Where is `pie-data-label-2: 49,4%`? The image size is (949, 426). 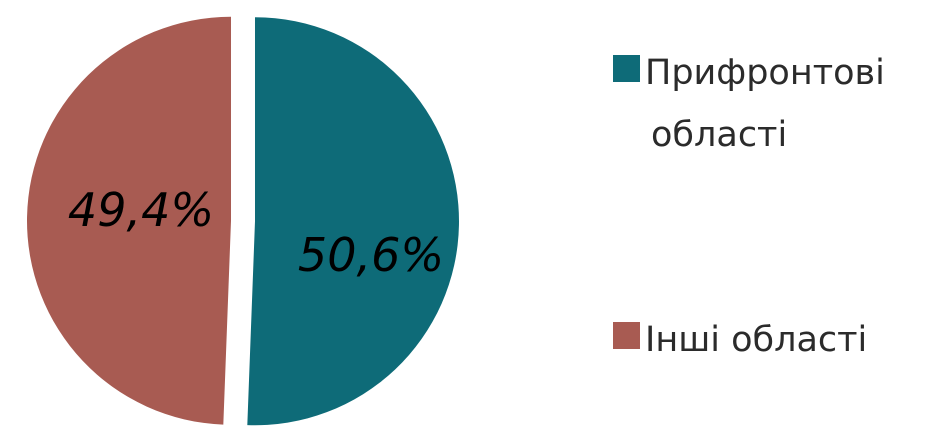
pie-data-label-2: 49,4% is located at coordinates (141, 210).